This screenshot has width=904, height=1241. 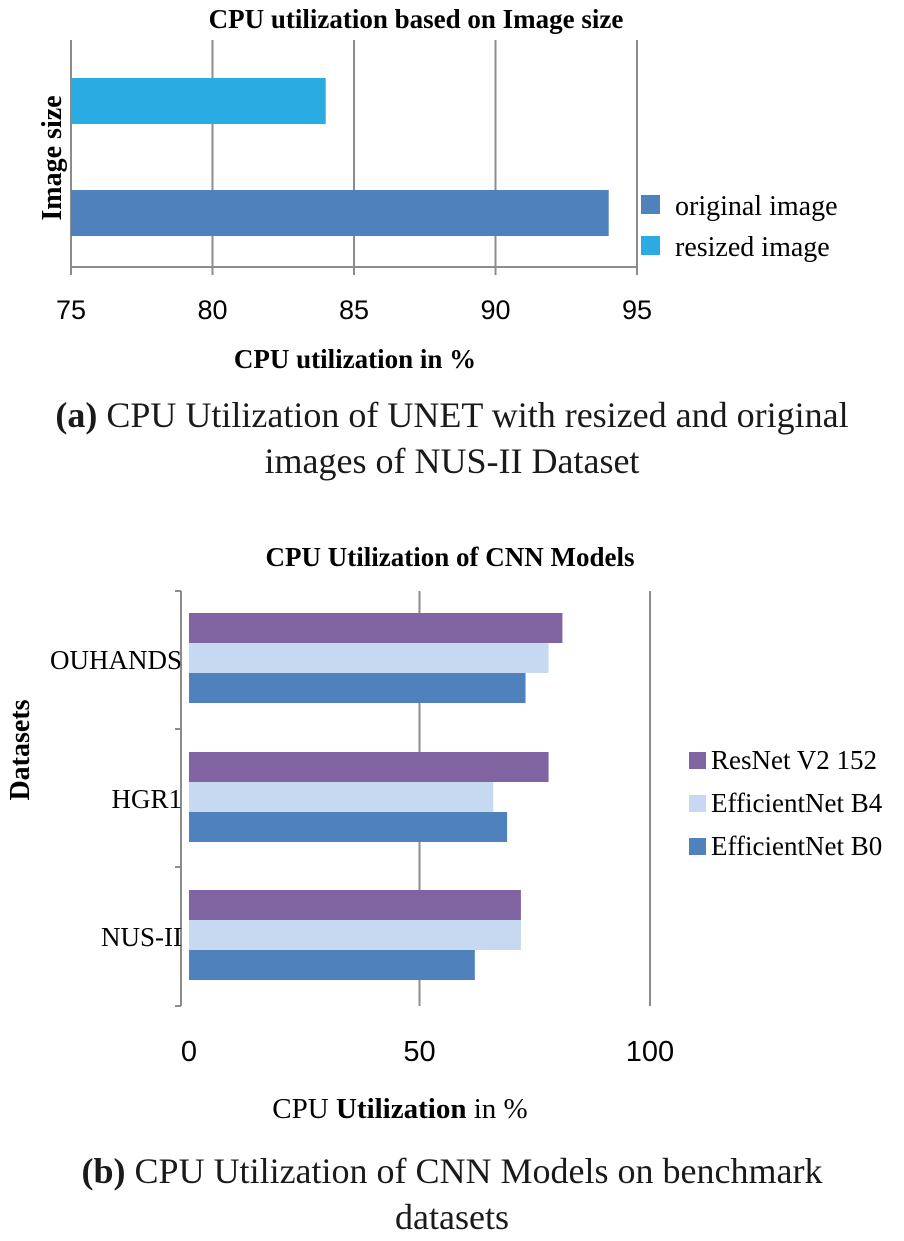 I want to click on chart-b-tick-label: 100, so click(x=650, y=1052).